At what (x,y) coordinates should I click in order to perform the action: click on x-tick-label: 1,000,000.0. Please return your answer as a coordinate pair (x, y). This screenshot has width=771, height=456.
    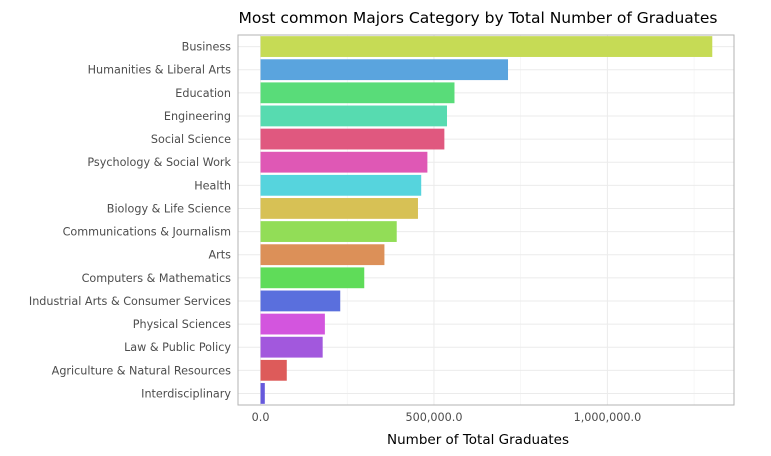
    Looking at the image, I should click on (608, 417).